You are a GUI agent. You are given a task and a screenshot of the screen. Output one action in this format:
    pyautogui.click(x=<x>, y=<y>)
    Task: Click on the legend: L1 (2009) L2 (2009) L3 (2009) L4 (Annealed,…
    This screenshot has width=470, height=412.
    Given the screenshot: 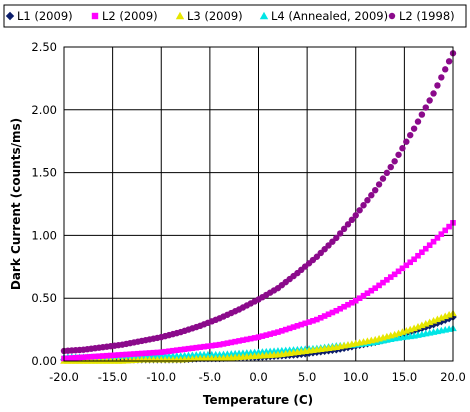 What is the action you would take?
    pyautogui.click(x=235, y=16)
    